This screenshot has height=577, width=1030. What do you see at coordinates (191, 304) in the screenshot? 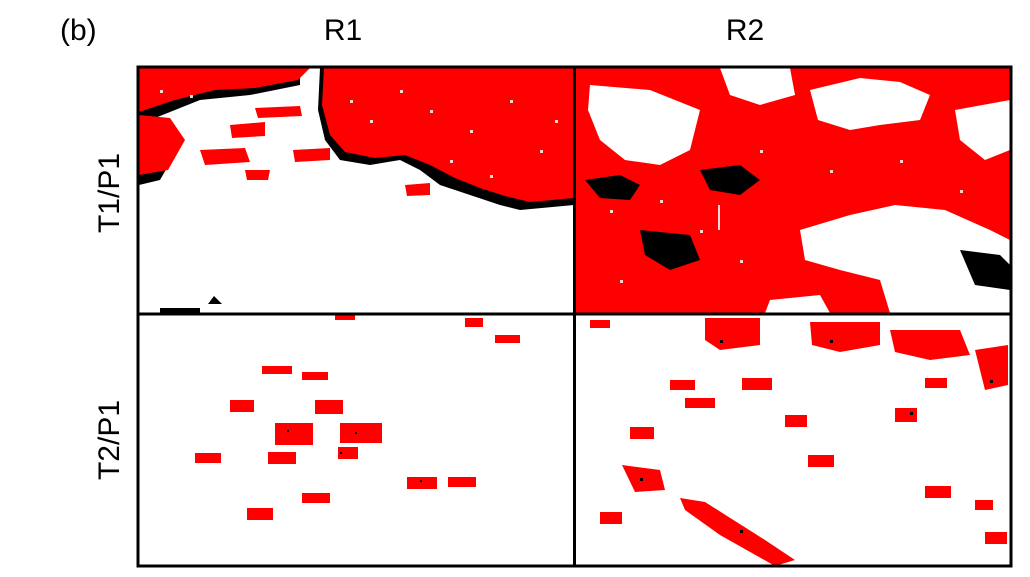
I see `dark-fragment` at bounding box center [191, 304].